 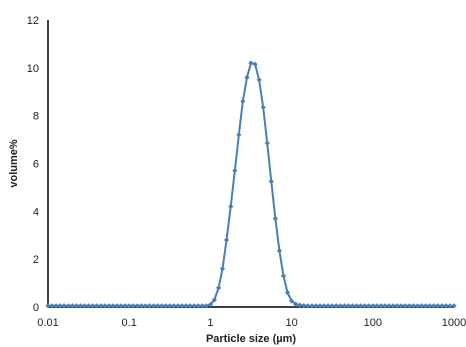 What do you see at coordinates (129, 323) in the screenshot?
I see `x-tick-label: 0.1` at bounding box center [129, 323].